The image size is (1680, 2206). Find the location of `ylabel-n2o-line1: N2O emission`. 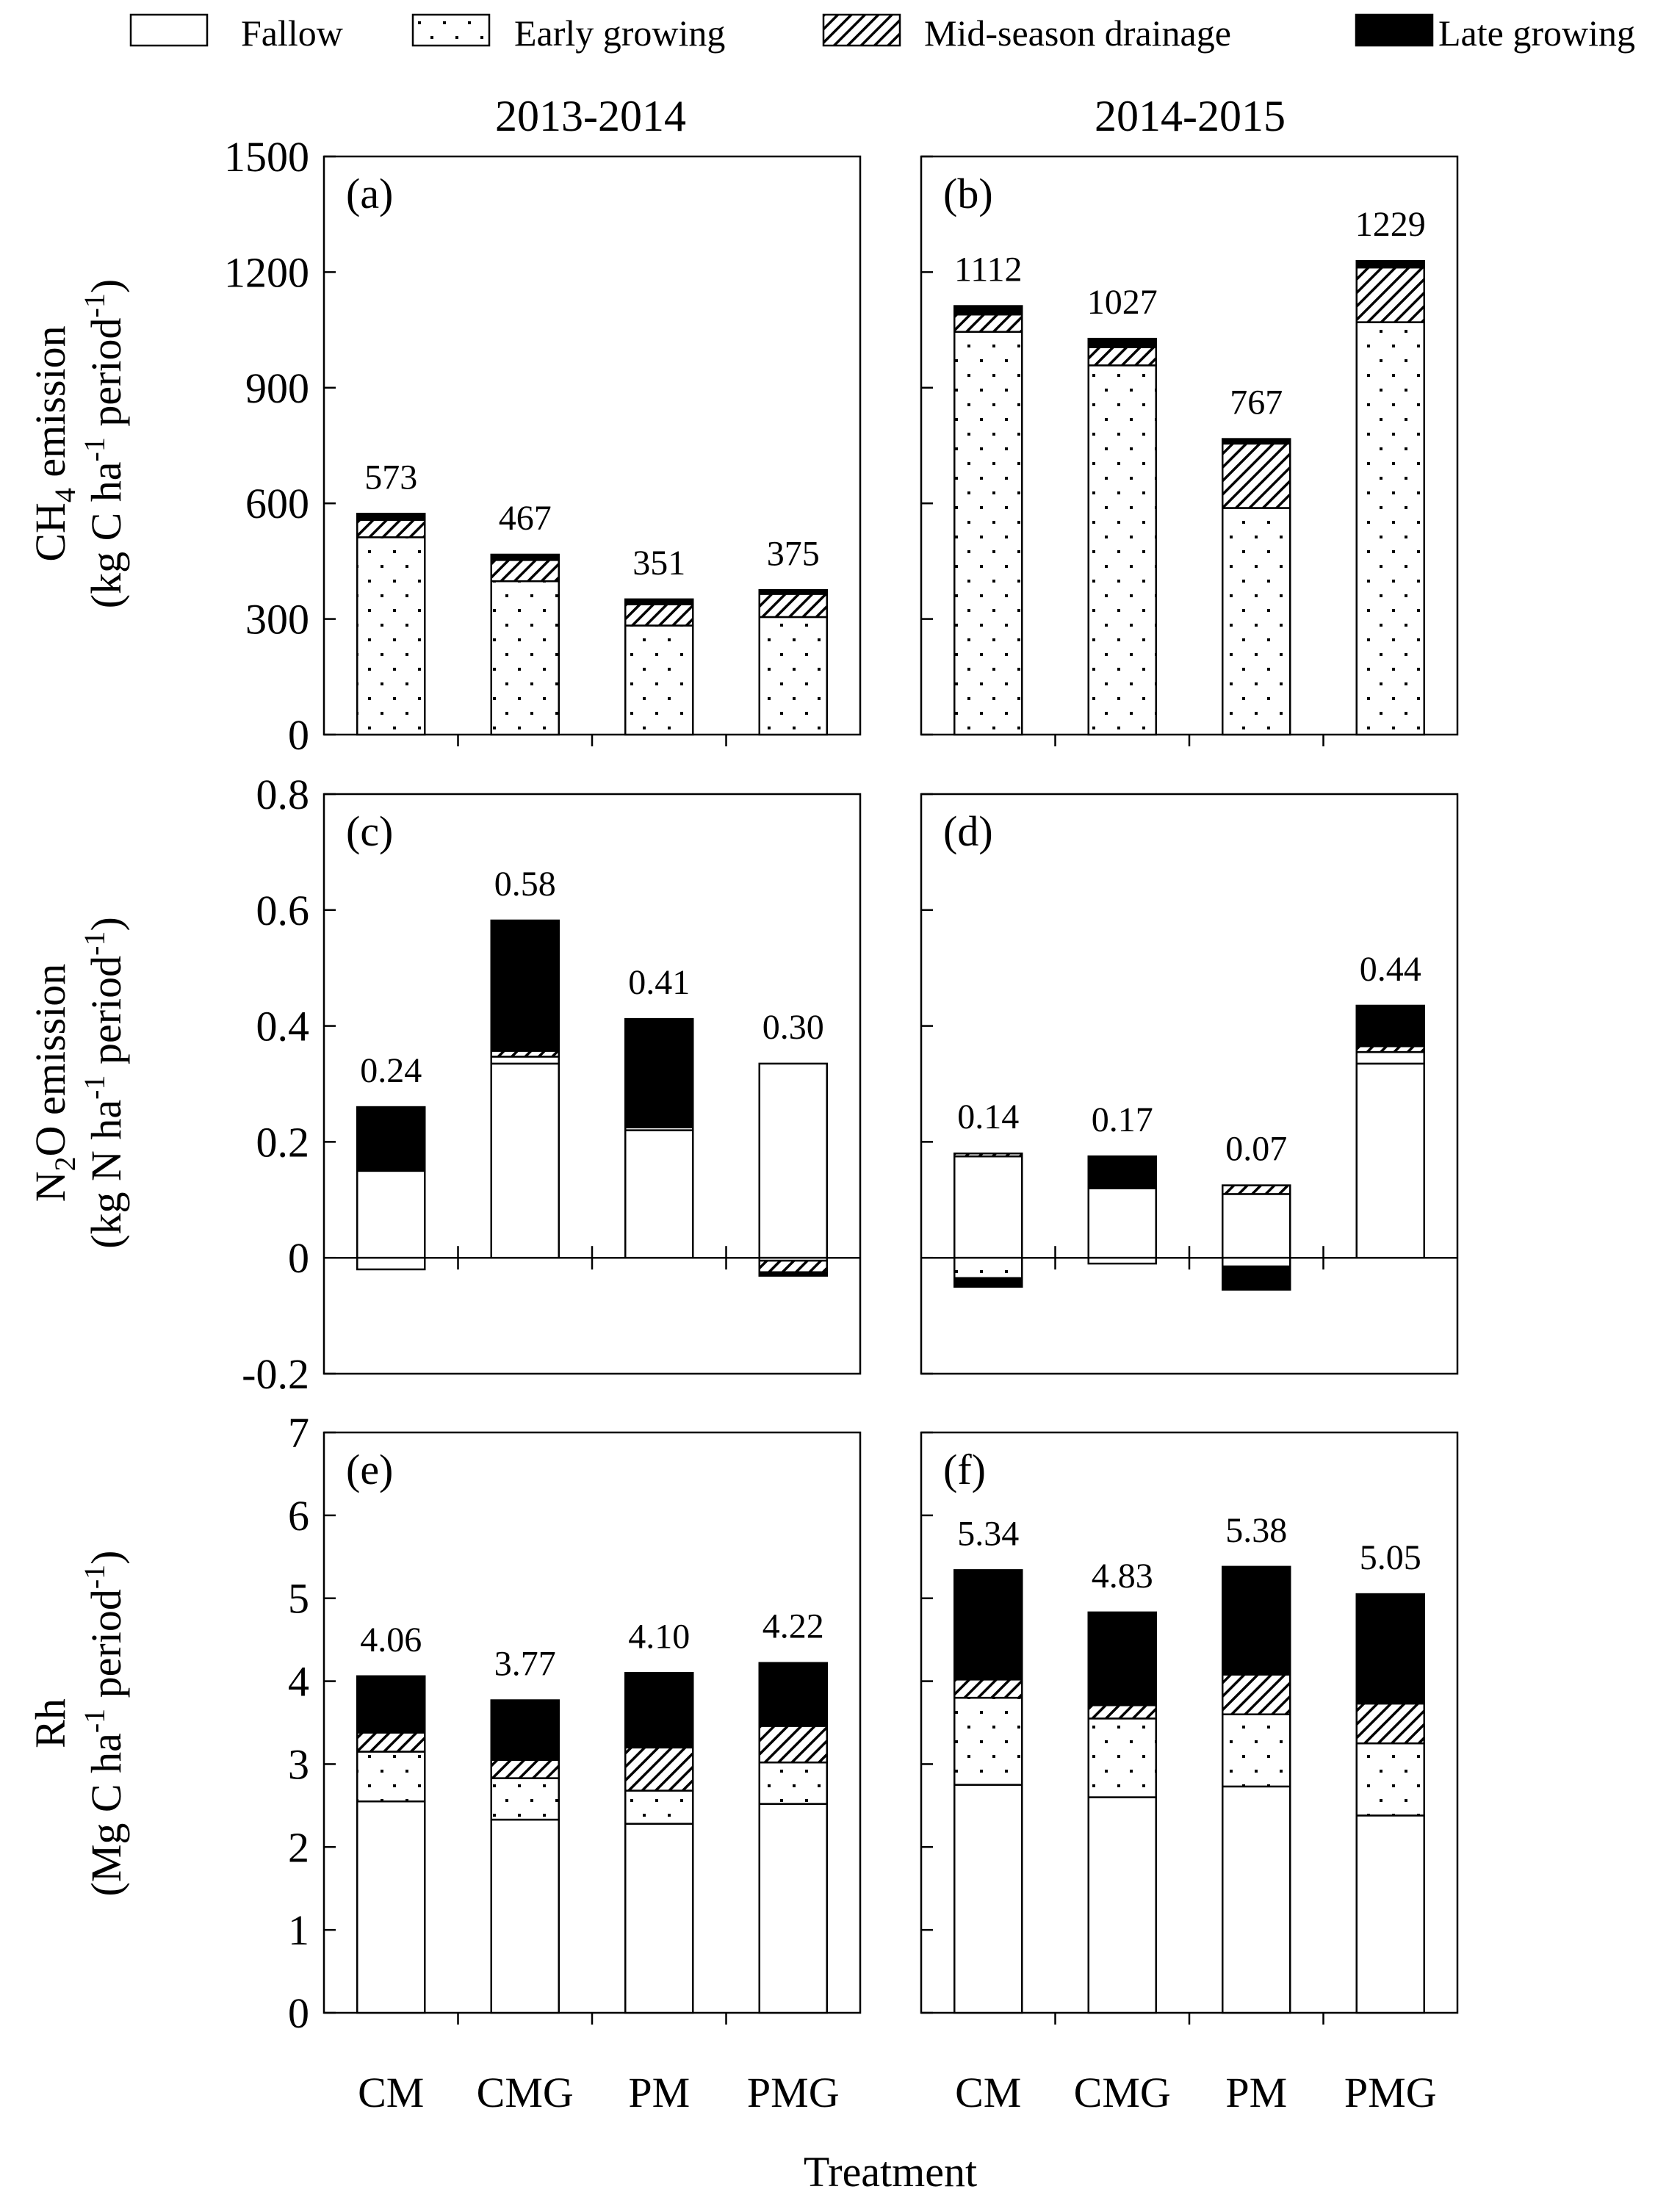

ylabel-n2o-line1: N2O emission is located at coordinates (54, 1083).